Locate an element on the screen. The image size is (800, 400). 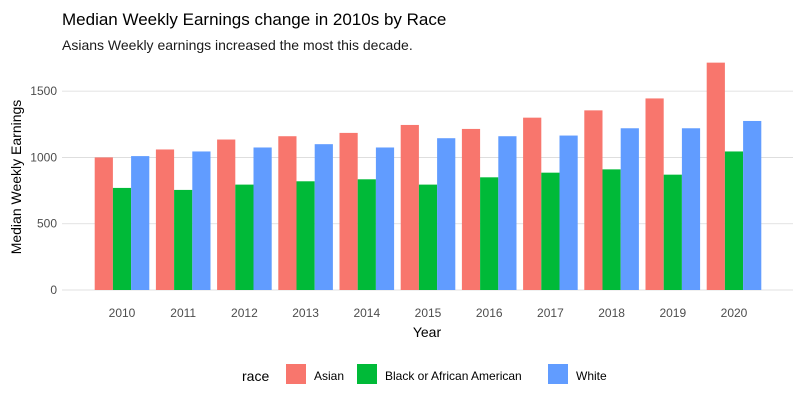
bar-black-or-african-american-2020 is located at coordinates (734, 220).